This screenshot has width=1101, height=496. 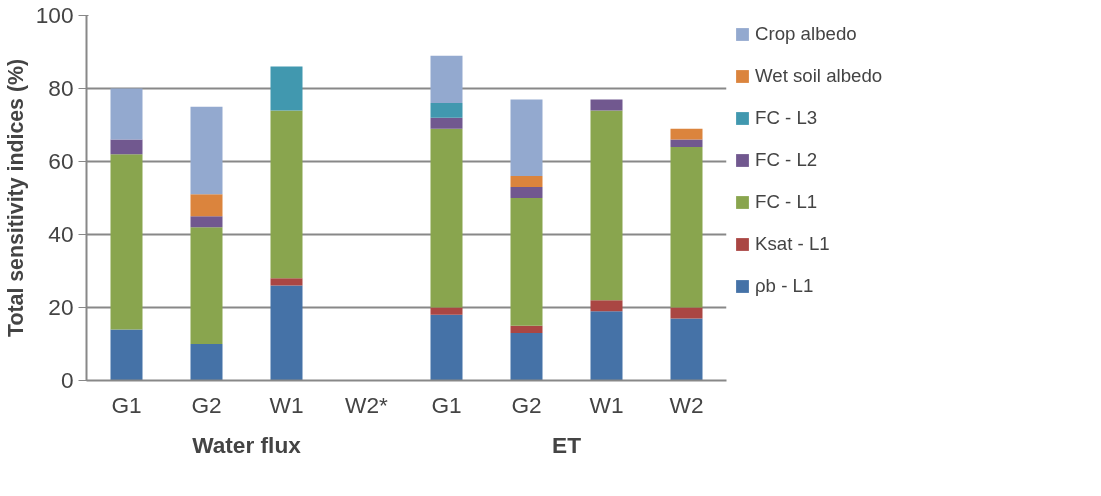 What do you see at coordinates (819, 76) in the screenshot?
I see `legend-label: Wet soil albedo` at bounding box center [819, 76].